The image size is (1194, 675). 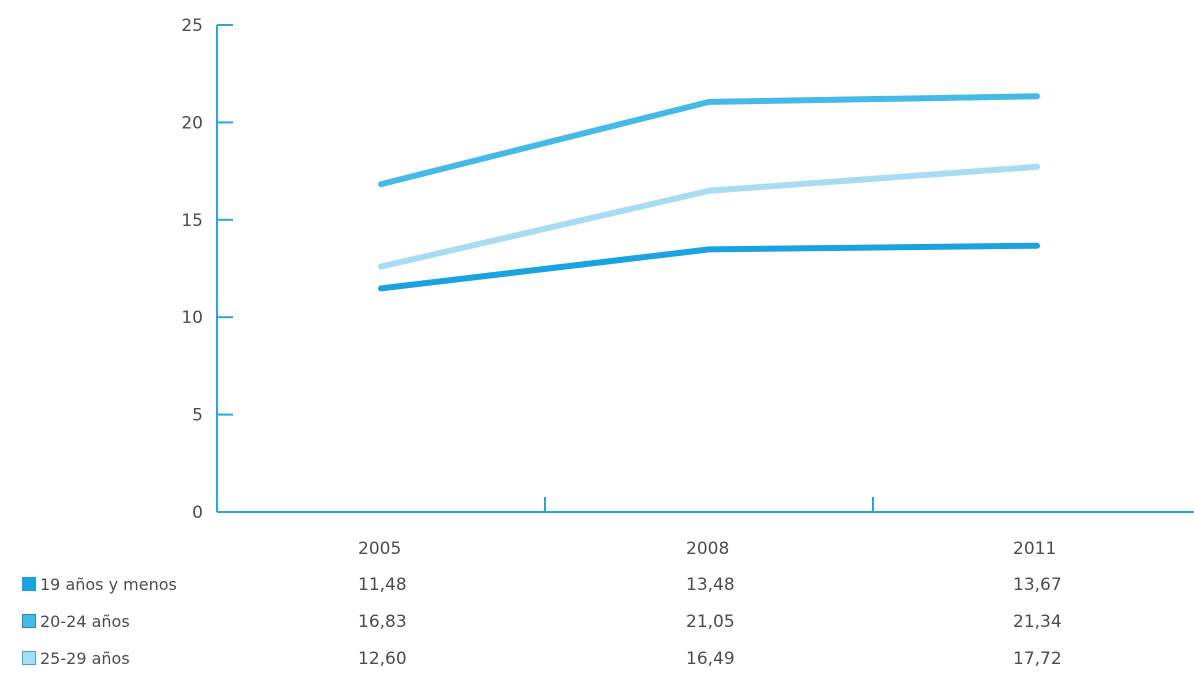 What do you see at coordinates (192, 26) in the screenshot?
I see `y-tick-label-25: 25` at bounding box center [192, 26].